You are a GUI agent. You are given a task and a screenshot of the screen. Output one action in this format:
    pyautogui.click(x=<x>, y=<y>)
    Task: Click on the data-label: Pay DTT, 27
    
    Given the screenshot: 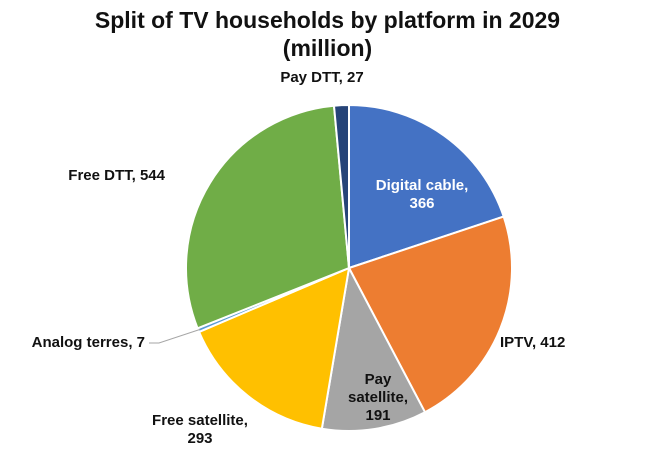 What is the action you would take?
    pyautogui.click(x=321, y=77)
    